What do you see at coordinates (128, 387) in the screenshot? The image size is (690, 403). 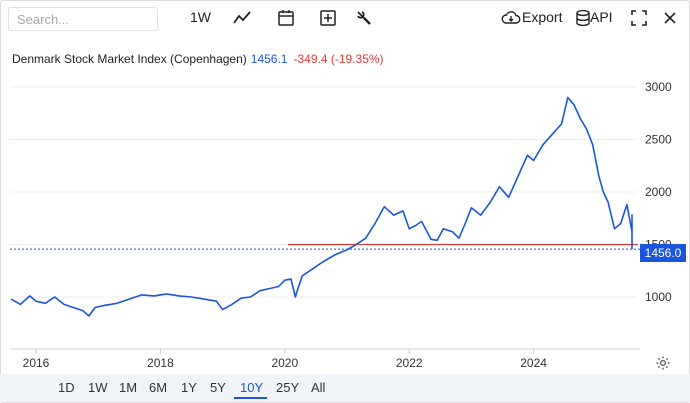 I see `range-button-1m: 1M` at bounding box center [128, 387].